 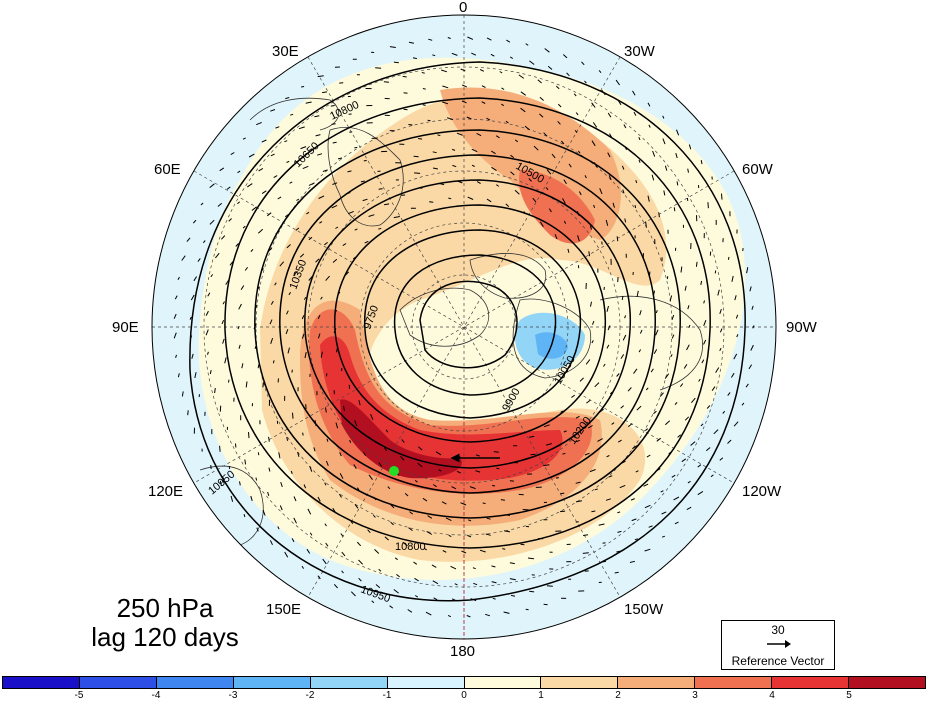 I want to click on location-marker, so click(x=394, y=471).